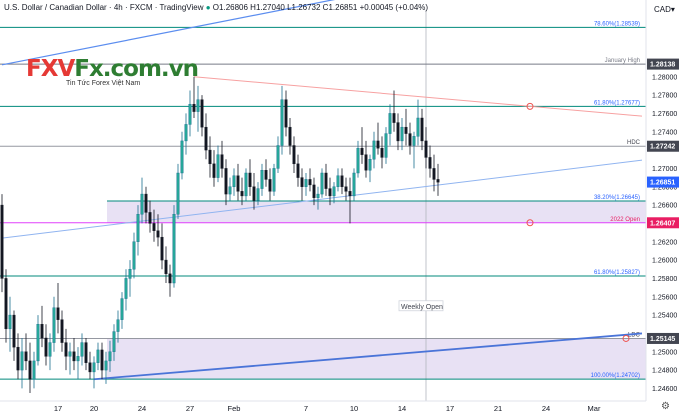 This screenshot has width=679, height=415. Describe the element at coordinates (617, 103) in the screenshot. I see `level-label-2: 61.80%(1.27677)` at that location.